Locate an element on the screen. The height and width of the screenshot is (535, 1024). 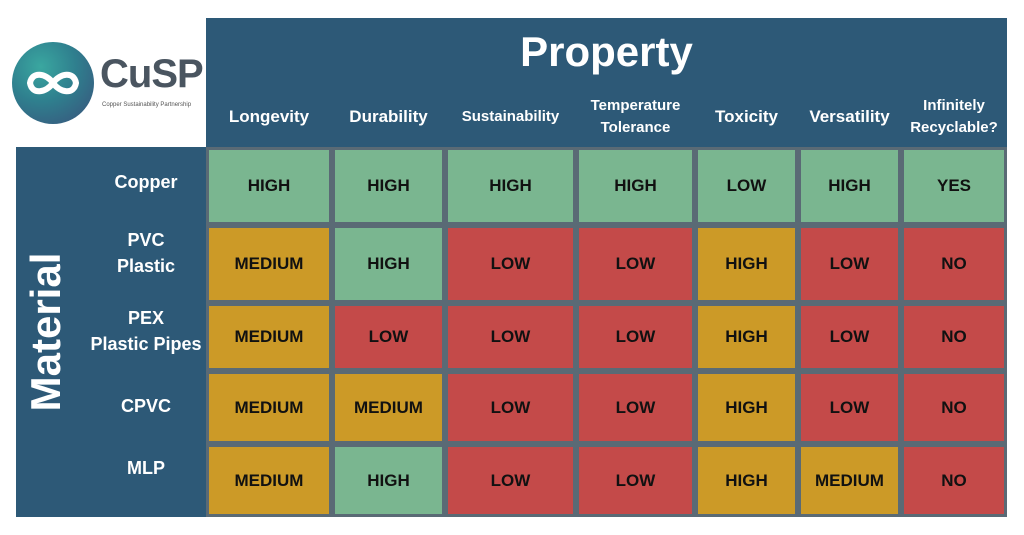
rating-cell: YES is located at coordinates (954, 186).